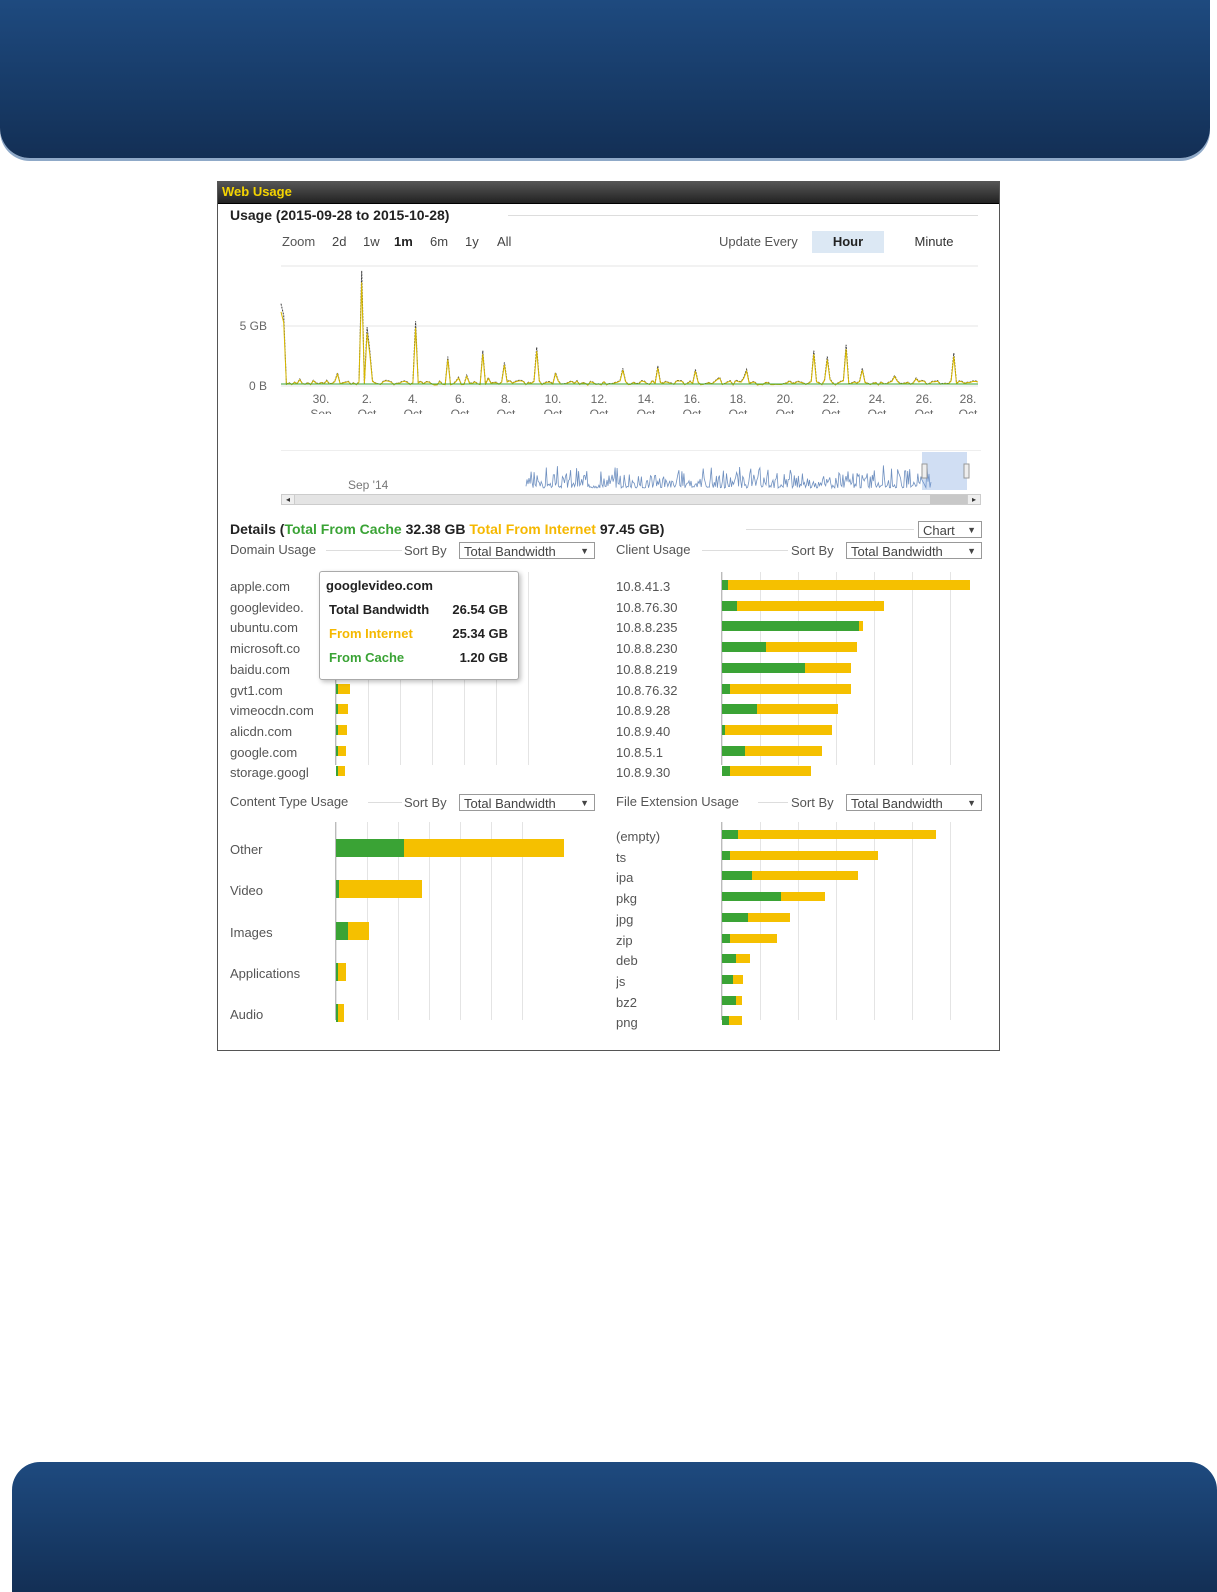 The width and height of the screenshot is (1217, 1592). What do you see at coordinates (638, 836) in the screenshot?
I see `file_ext-row-label: (empty)` at bounding box center [638, 836].